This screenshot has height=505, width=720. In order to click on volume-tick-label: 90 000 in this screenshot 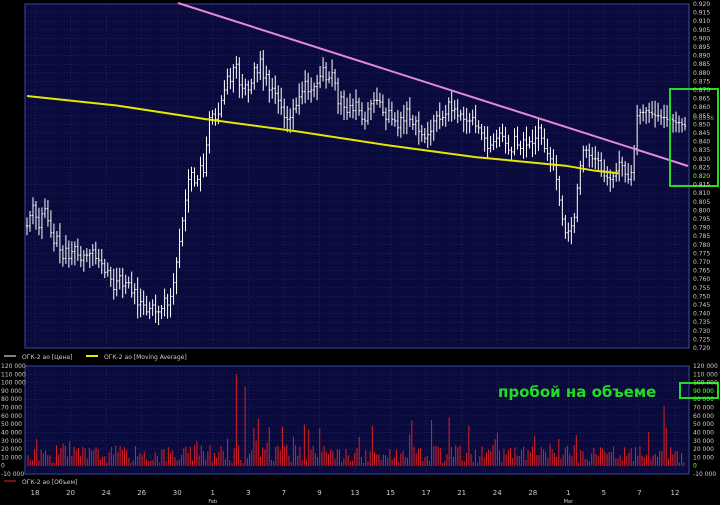, I will do `click(703, 391)`.